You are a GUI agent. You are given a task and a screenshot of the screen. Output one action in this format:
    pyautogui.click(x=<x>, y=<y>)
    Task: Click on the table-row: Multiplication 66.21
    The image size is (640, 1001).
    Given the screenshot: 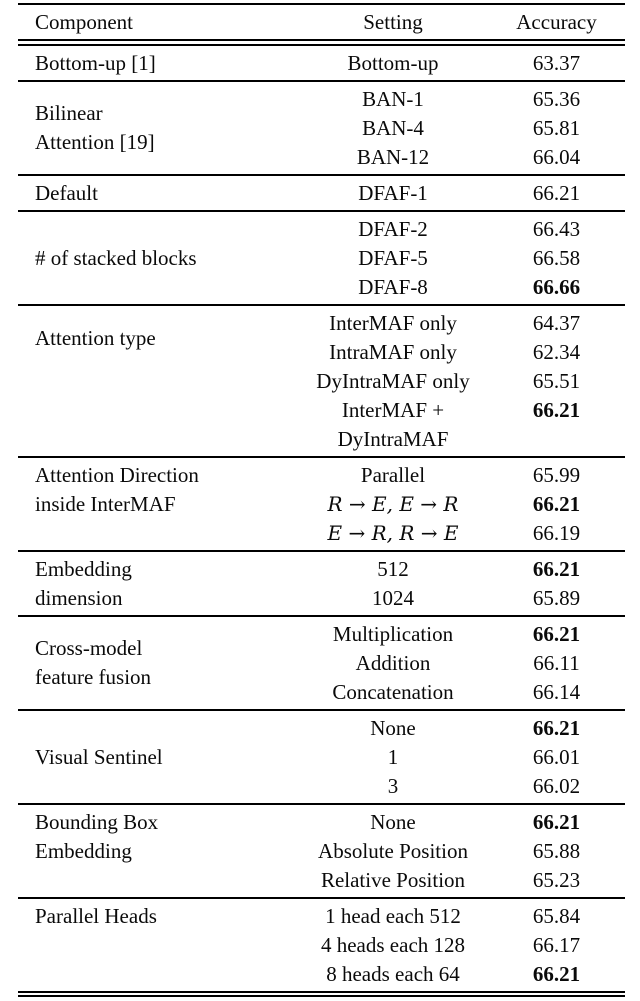 What is the action you would take?
    pyautogui.click(x=461, y=634)
    